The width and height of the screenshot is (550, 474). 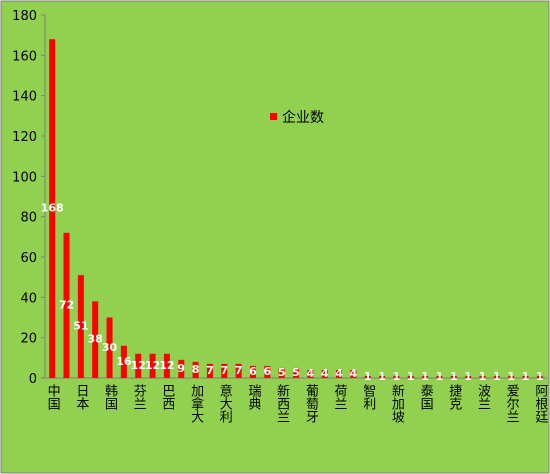 What do you see at coordinates (282, 403) in the screenshot?
I see `x-tick-label: 新西兰` at bounding box center [282, 403].